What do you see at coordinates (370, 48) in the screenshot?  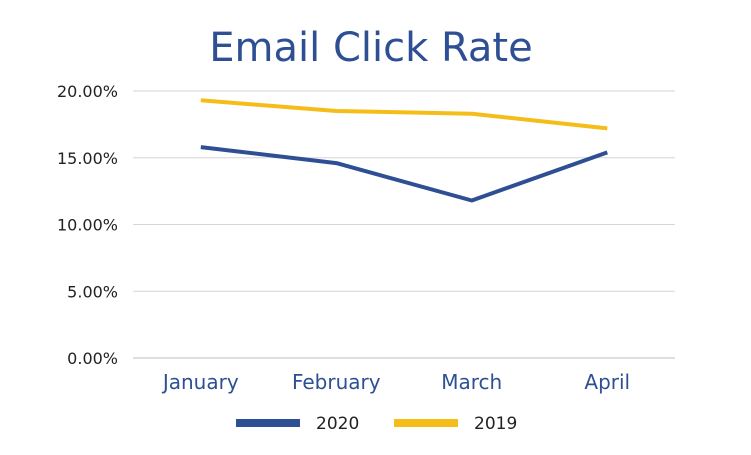 I see `chart-title: Email Click Rate` at bounding box center [370, 48].